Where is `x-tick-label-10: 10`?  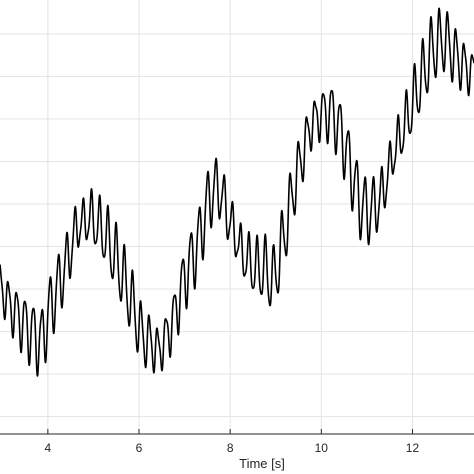 x-tick-label-10: 10 is located at coordinates (322, 448).